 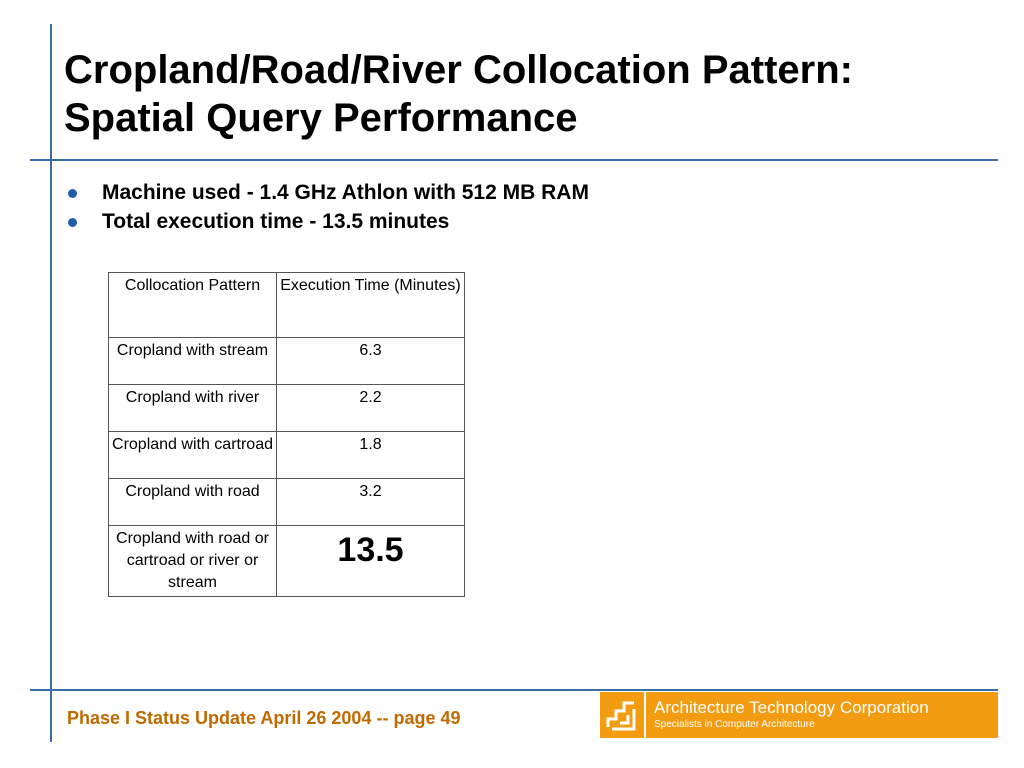 What do you see at coordinates (370, 361) in the screenshot?
I see `time-cell: 6.3` at bounding box center [370, 361].